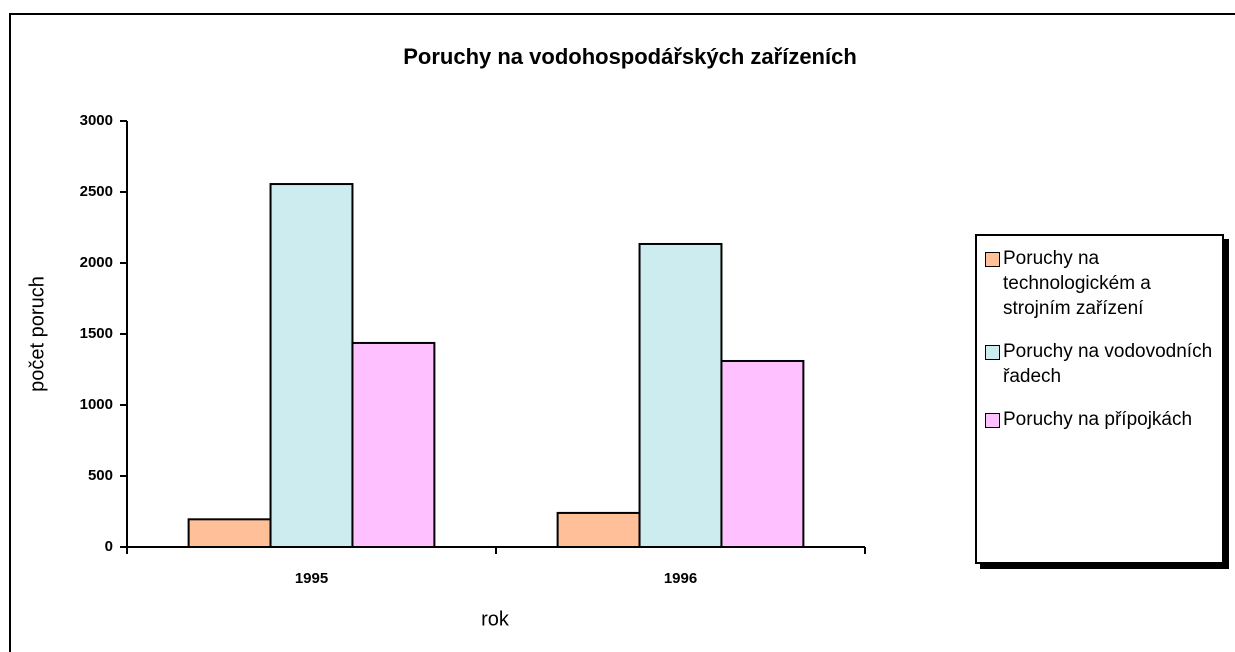  Describe the element at coordinates (311, 578) in the screenshot. I see `x-tick-label: 1995` at that location.